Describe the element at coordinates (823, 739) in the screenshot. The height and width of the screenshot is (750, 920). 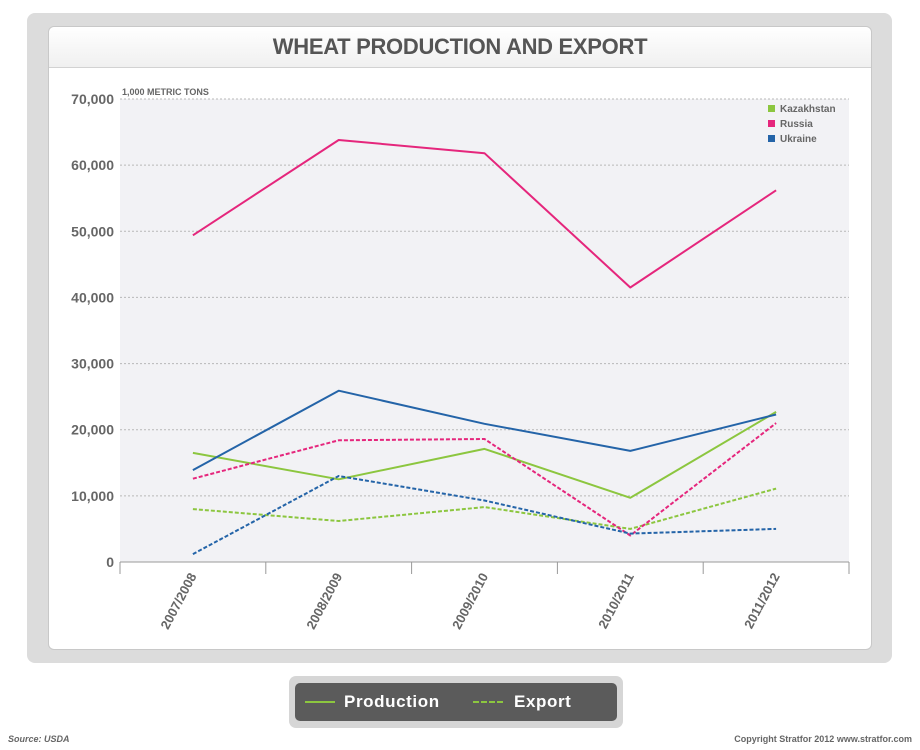
I see `copyright-note: Copyright Stratfor 2012 www.stratfor.com` at that location.